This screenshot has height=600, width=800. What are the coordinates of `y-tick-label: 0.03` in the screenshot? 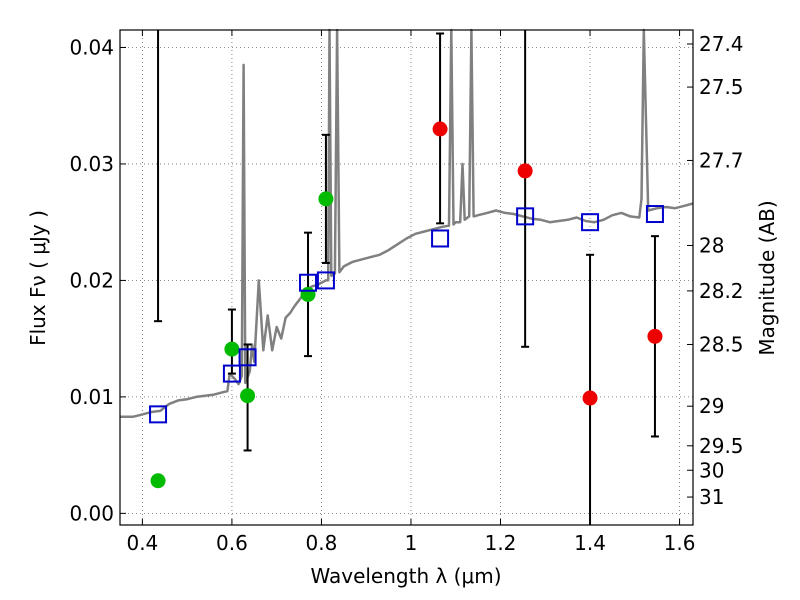 It's located at (91, 164).